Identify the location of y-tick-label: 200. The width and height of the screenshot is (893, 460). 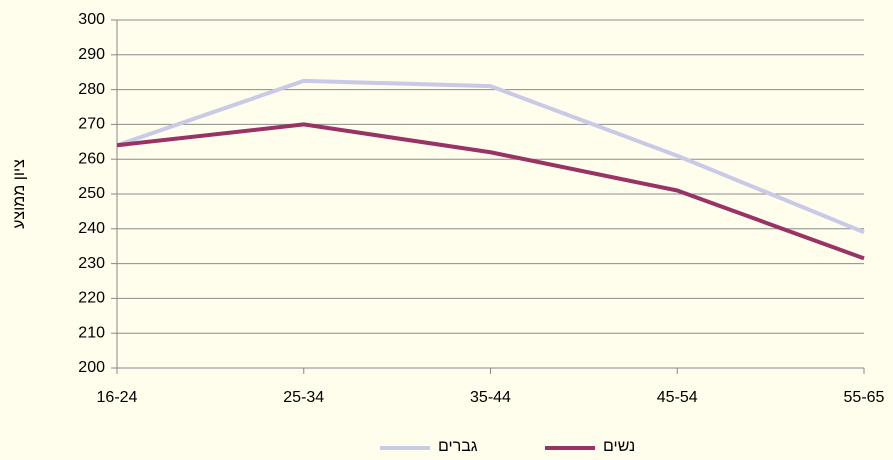
(91, 367).